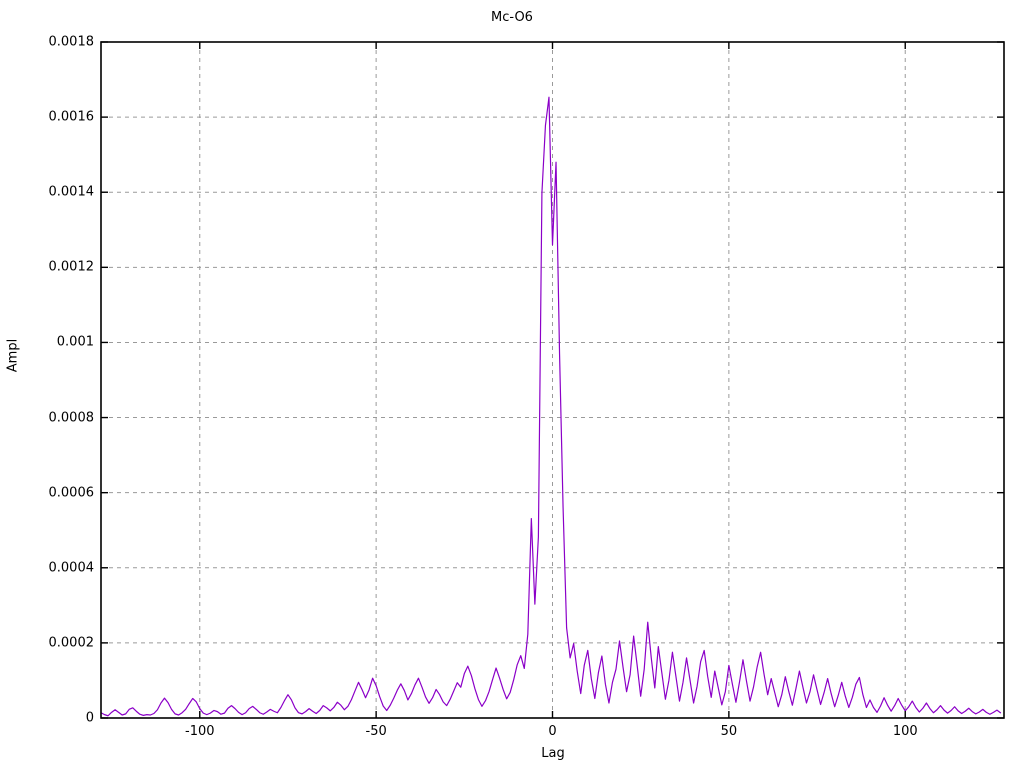  I want to click on y-tick-label: 0.0018, so click(71, 42).